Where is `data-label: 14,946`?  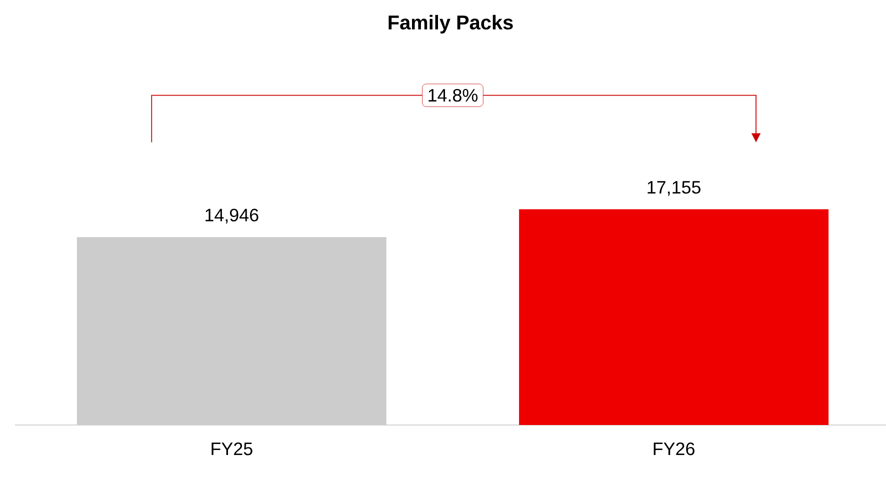 data-label: 14,946 is located at coordinates (232, 216).